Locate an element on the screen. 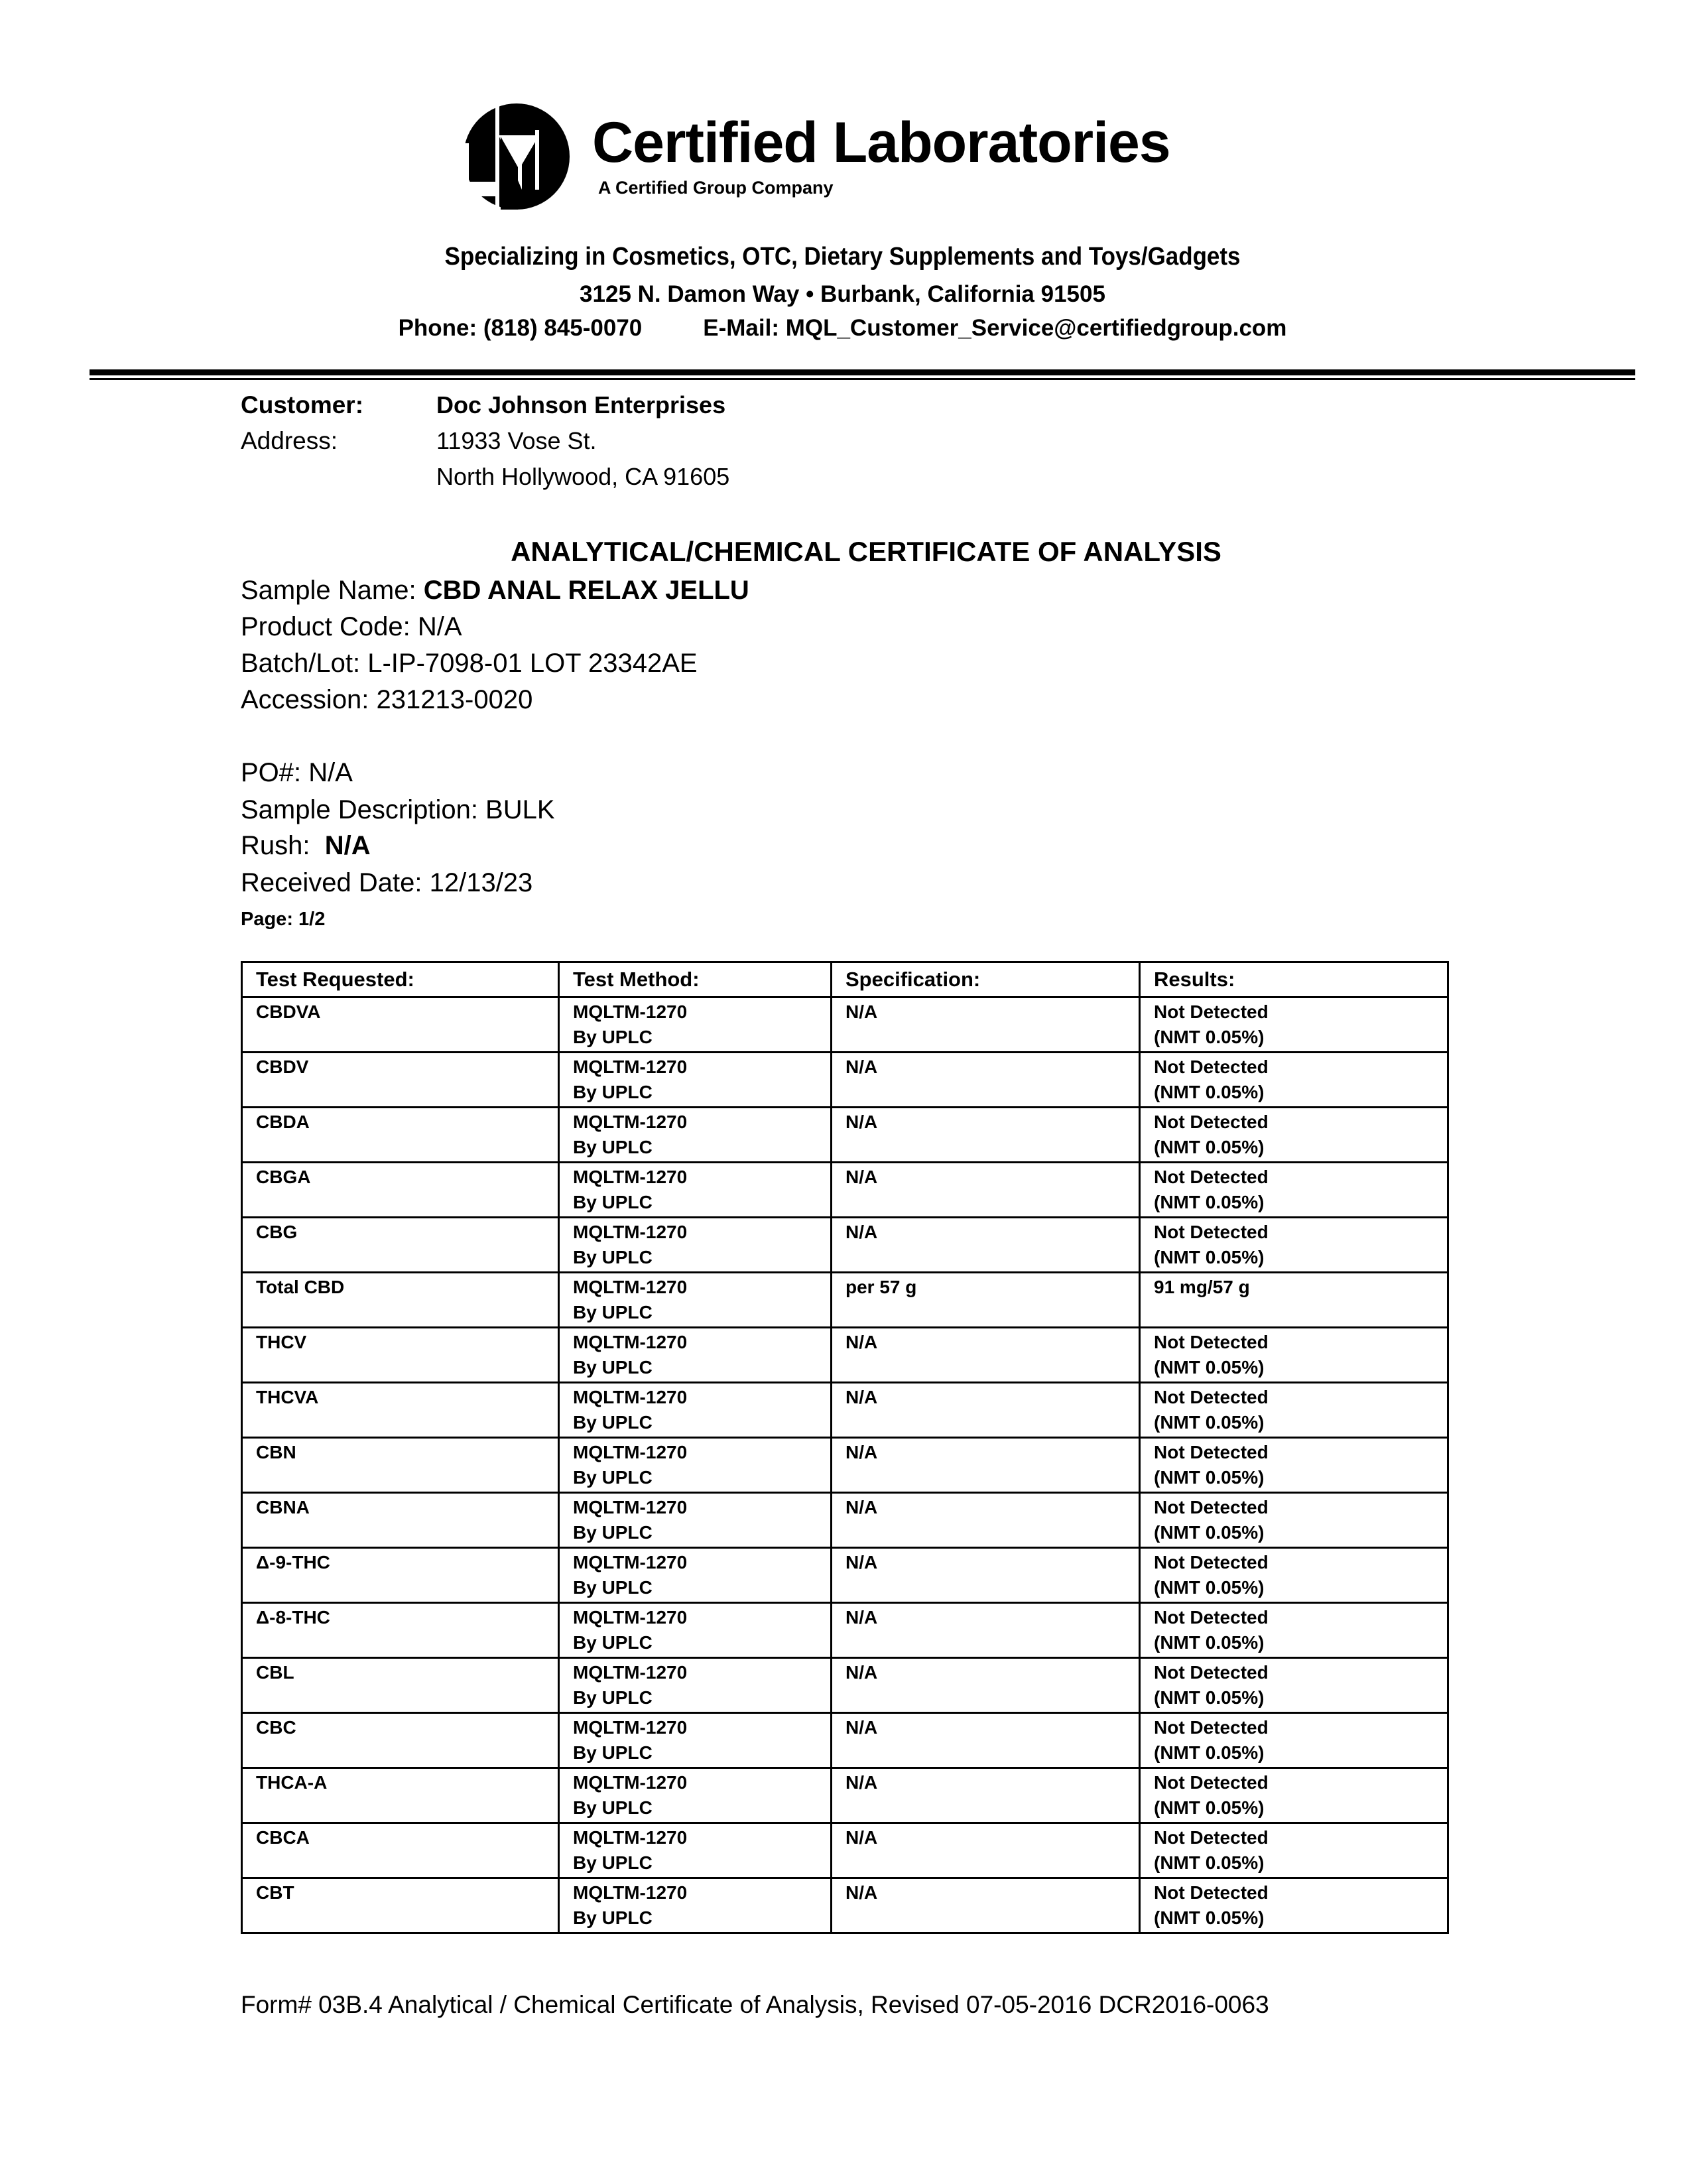 The width and height of the screenshot is (1685, 2184). test-name: CBG is located at coordinates (277, 1232).